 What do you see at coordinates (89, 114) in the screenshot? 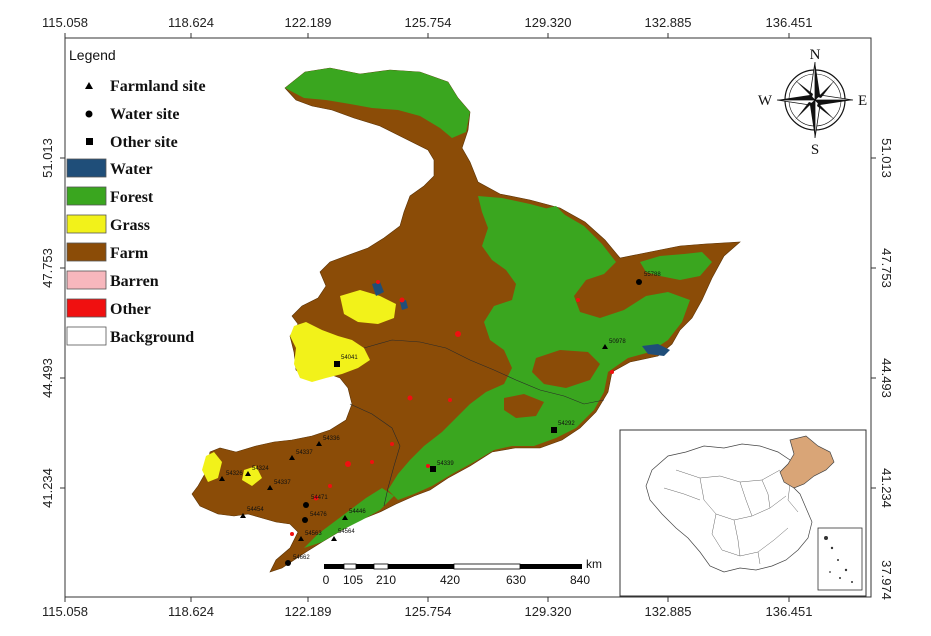
I see `water-site-icon` at bounding box center [89, 114].